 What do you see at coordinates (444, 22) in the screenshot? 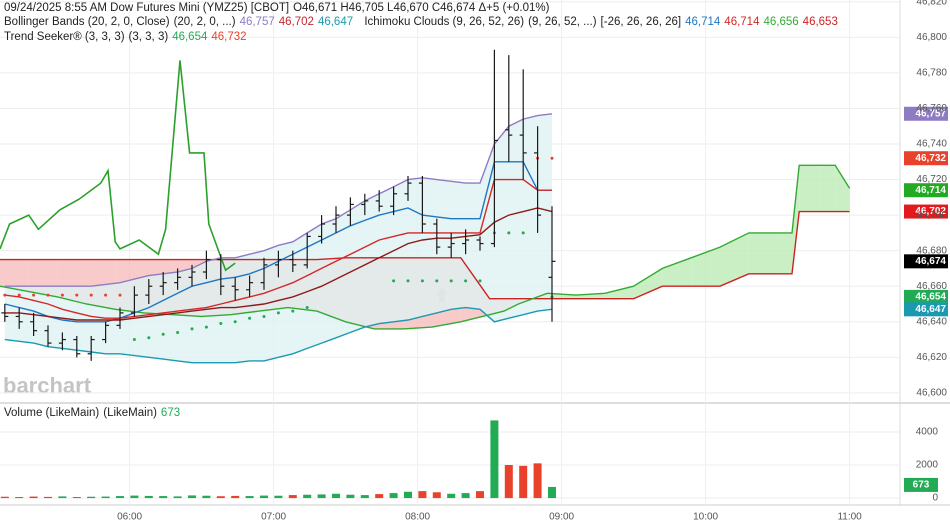
I see `study-name: Ichimoku Clouds (9, 26, 52, 26)` at bounding box center [444, 22].